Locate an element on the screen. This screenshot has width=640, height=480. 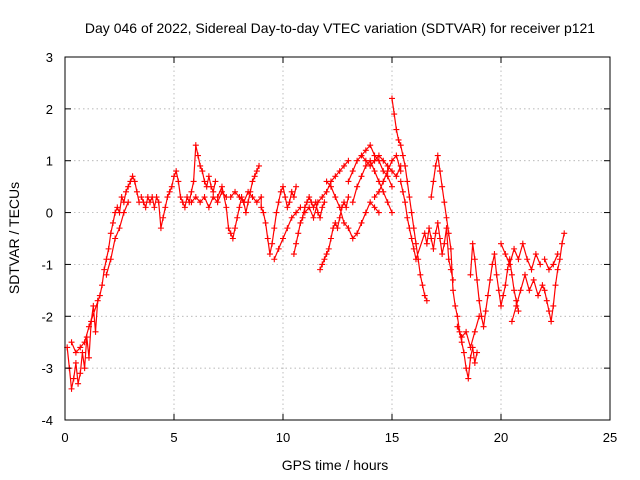
y-tick-label: -2 is located at coordinates (47, 316).